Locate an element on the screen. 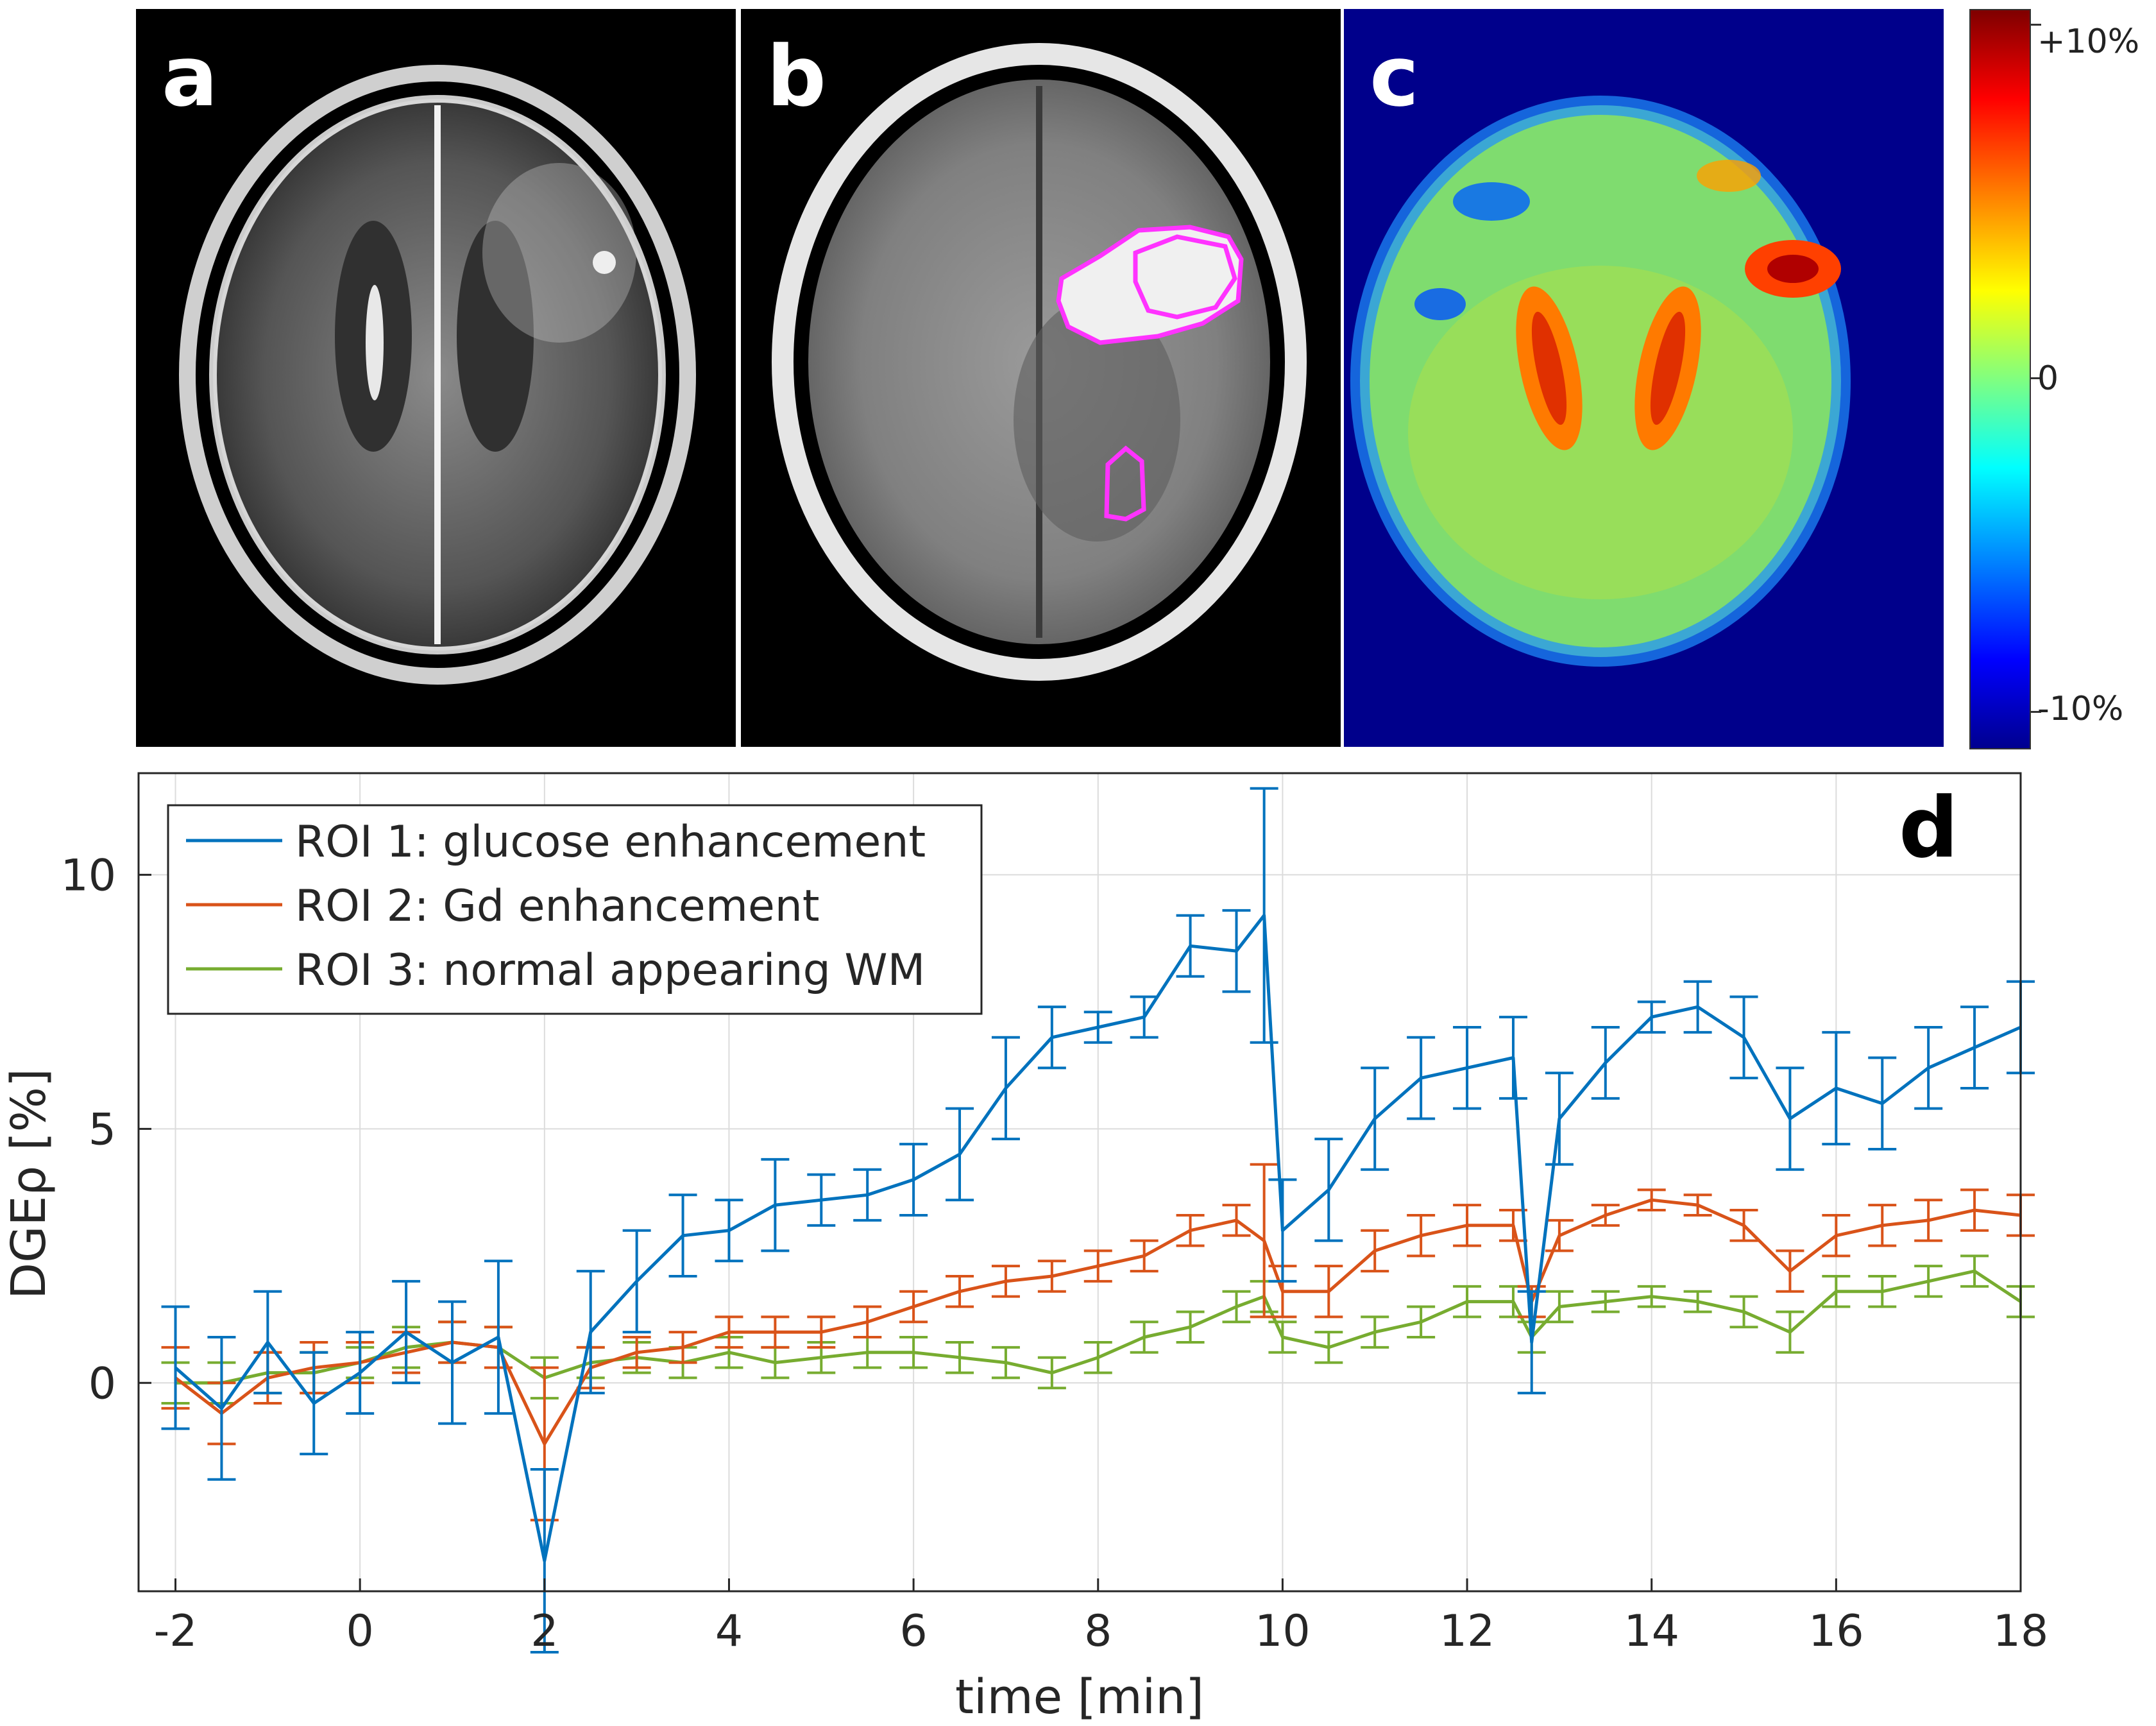 This screenshot has height=1726, width=2156. x-tick-label: 8 is located at coordinates (1098, 1631).